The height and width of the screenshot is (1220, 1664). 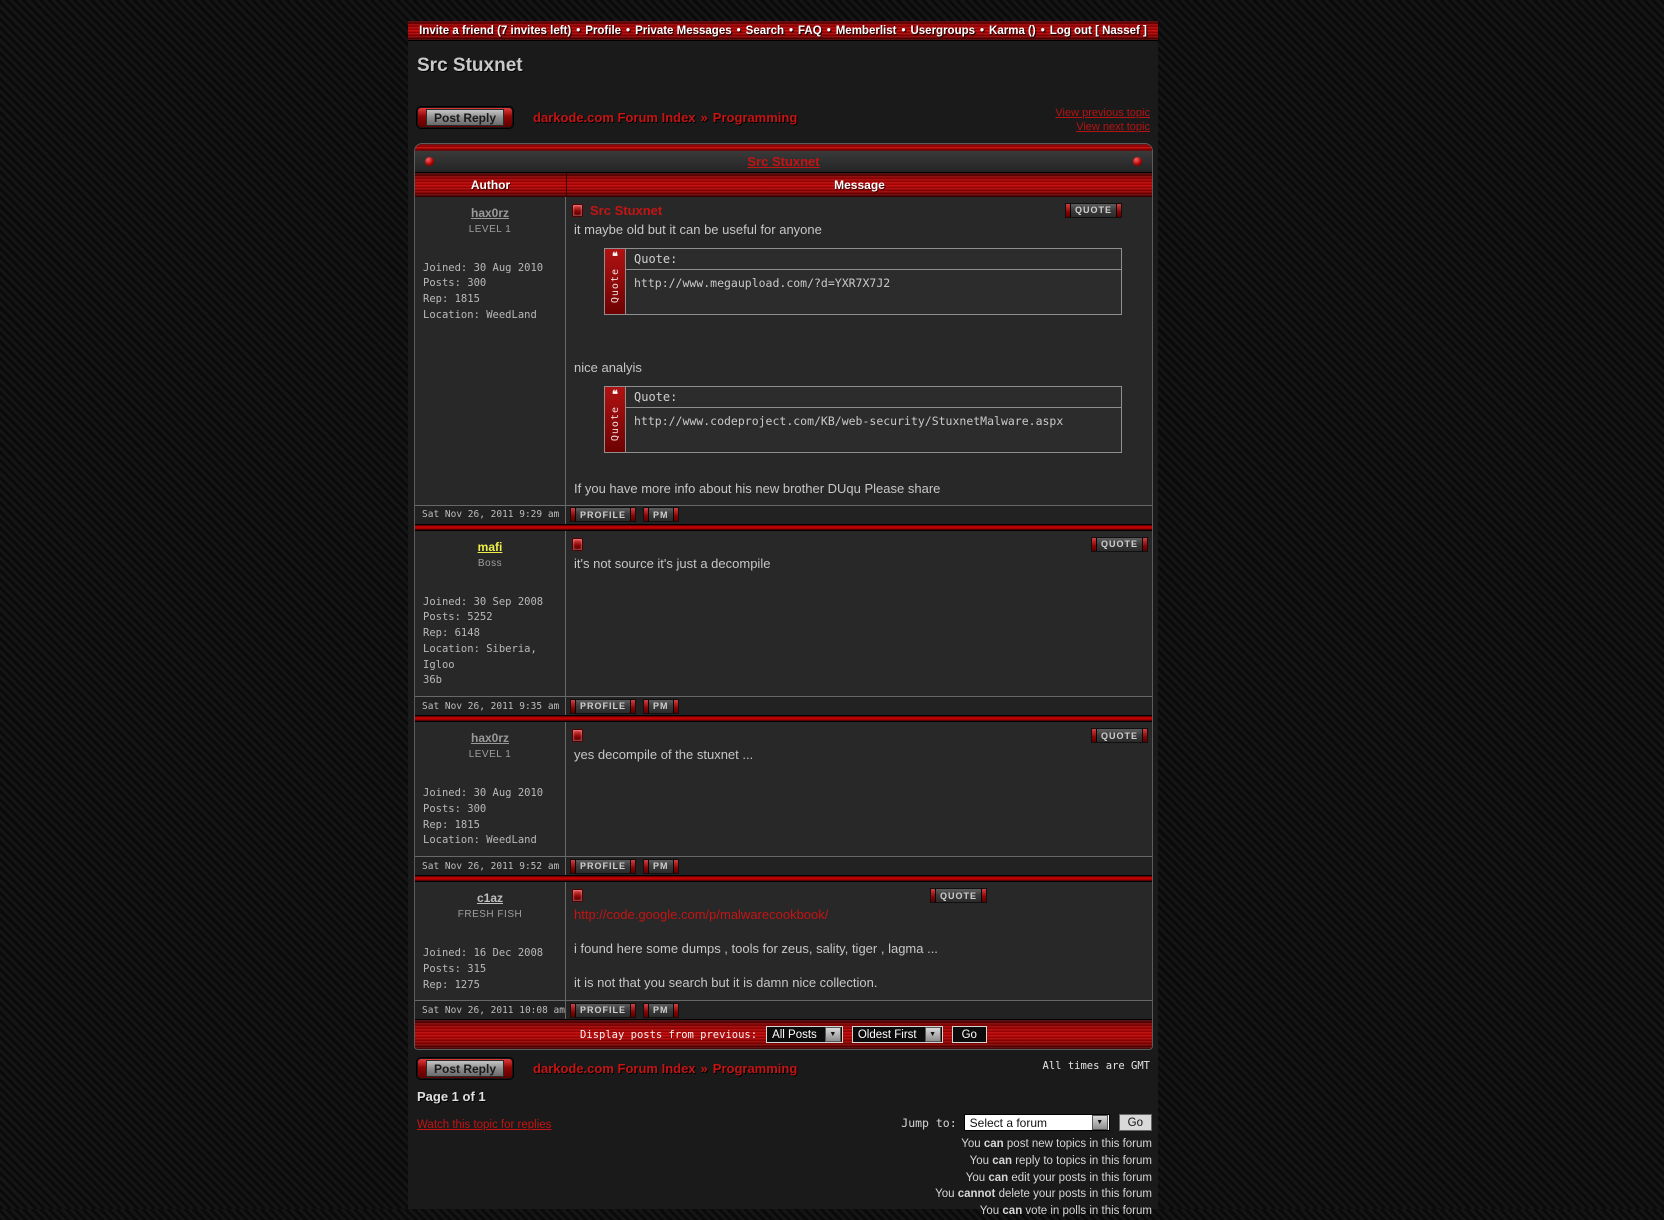 I want to click on jump-to-value: Select a forum, so click(x=1008, y=1122).